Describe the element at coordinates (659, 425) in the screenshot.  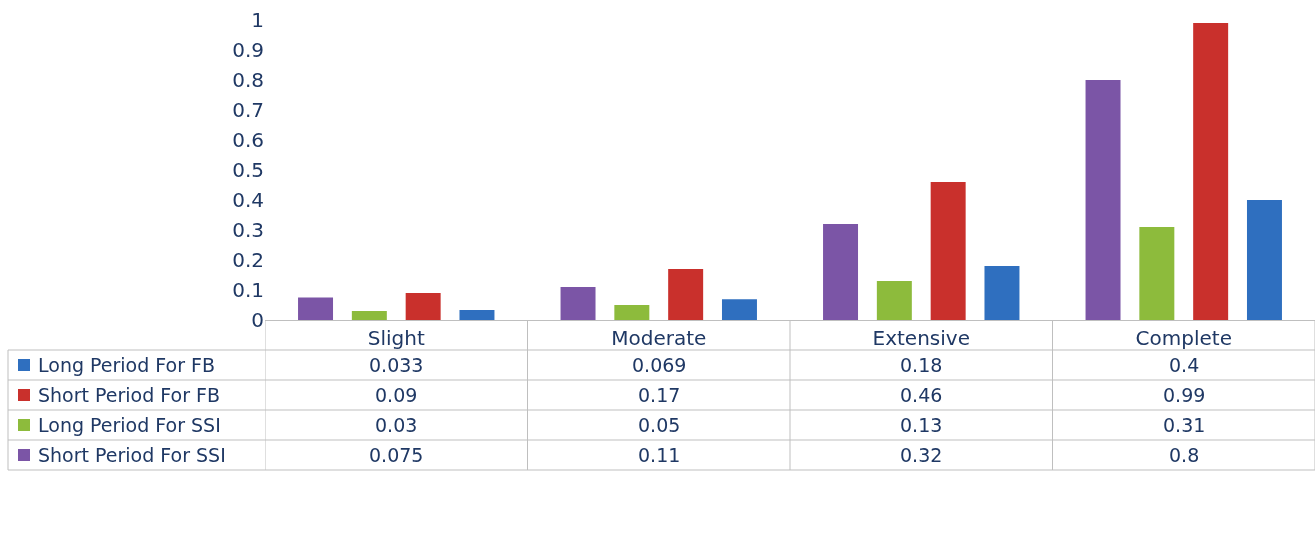
I see `data-label: 0.05` at that location.